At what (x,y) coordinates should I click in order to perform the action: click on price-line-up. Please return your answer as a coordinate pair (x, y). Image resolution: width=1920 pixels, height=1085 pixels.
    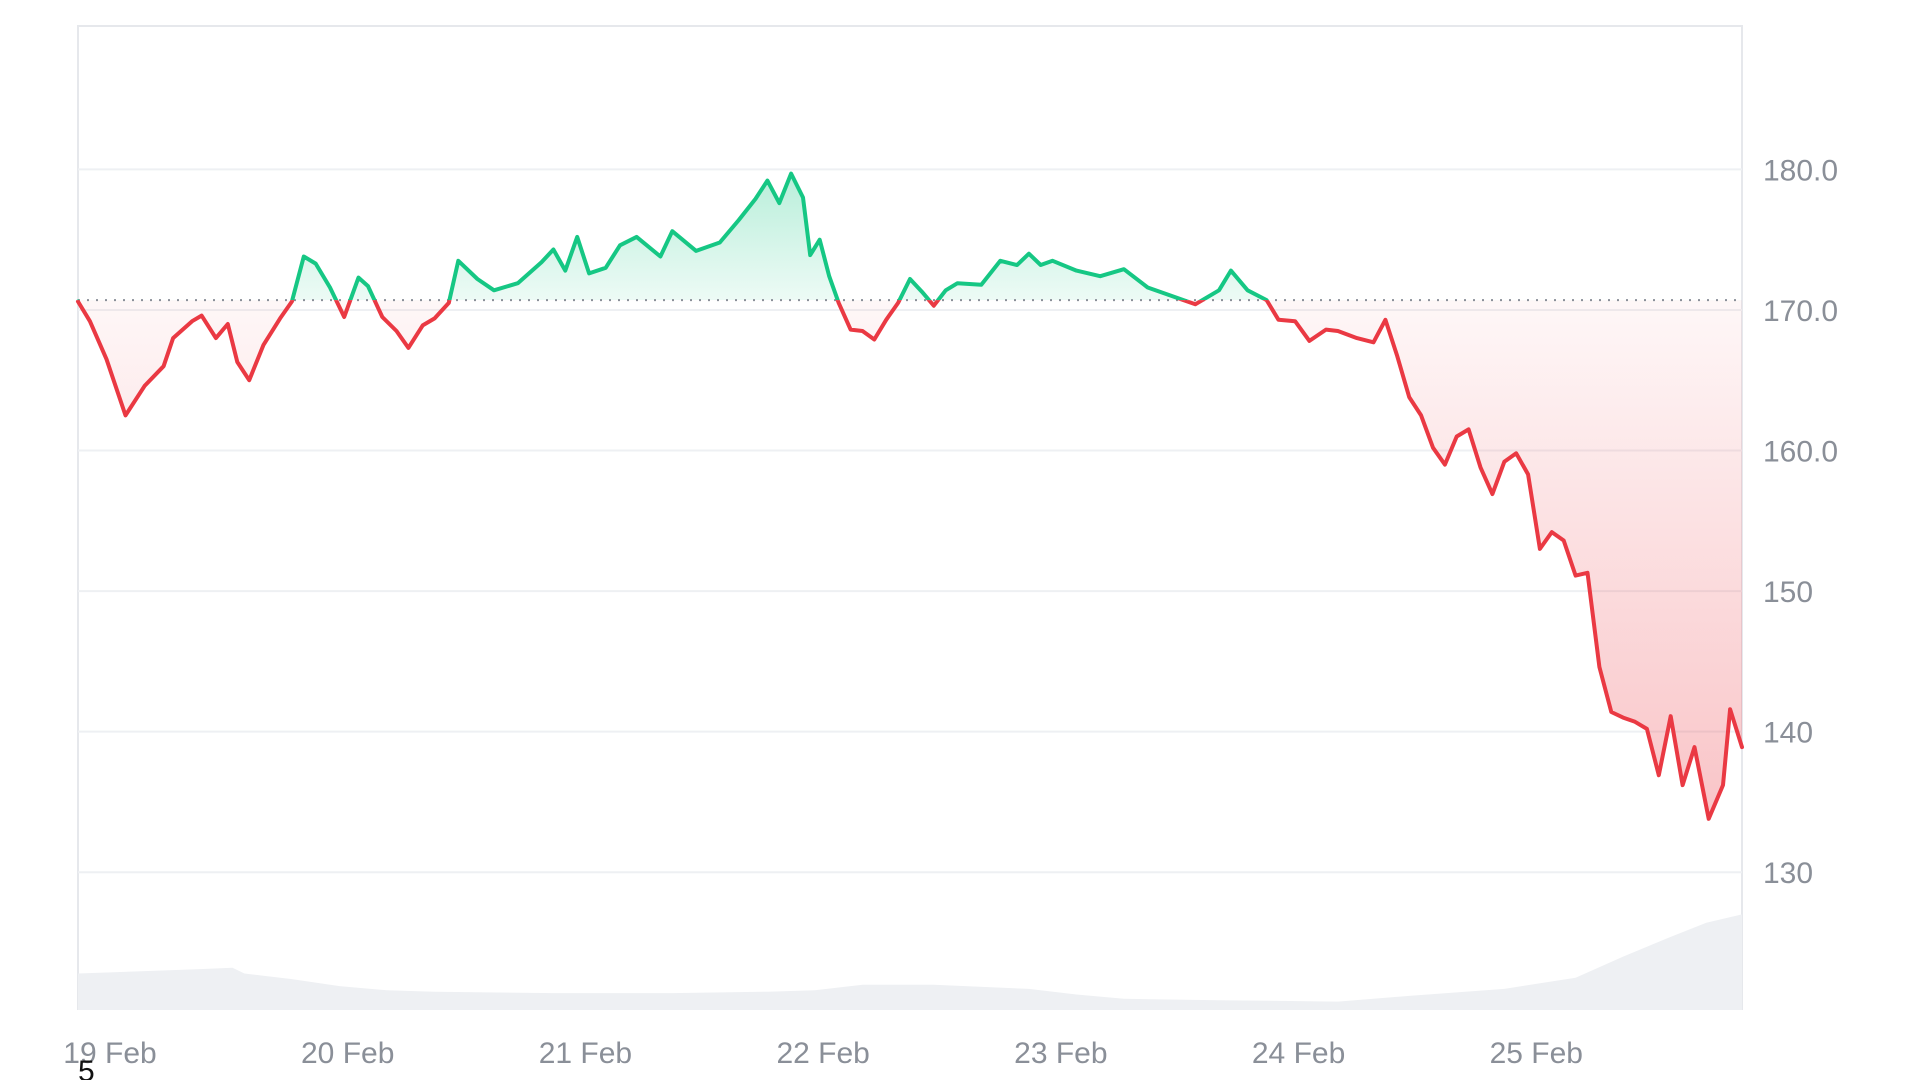
    Looking at the image, I should click on (672, 236).